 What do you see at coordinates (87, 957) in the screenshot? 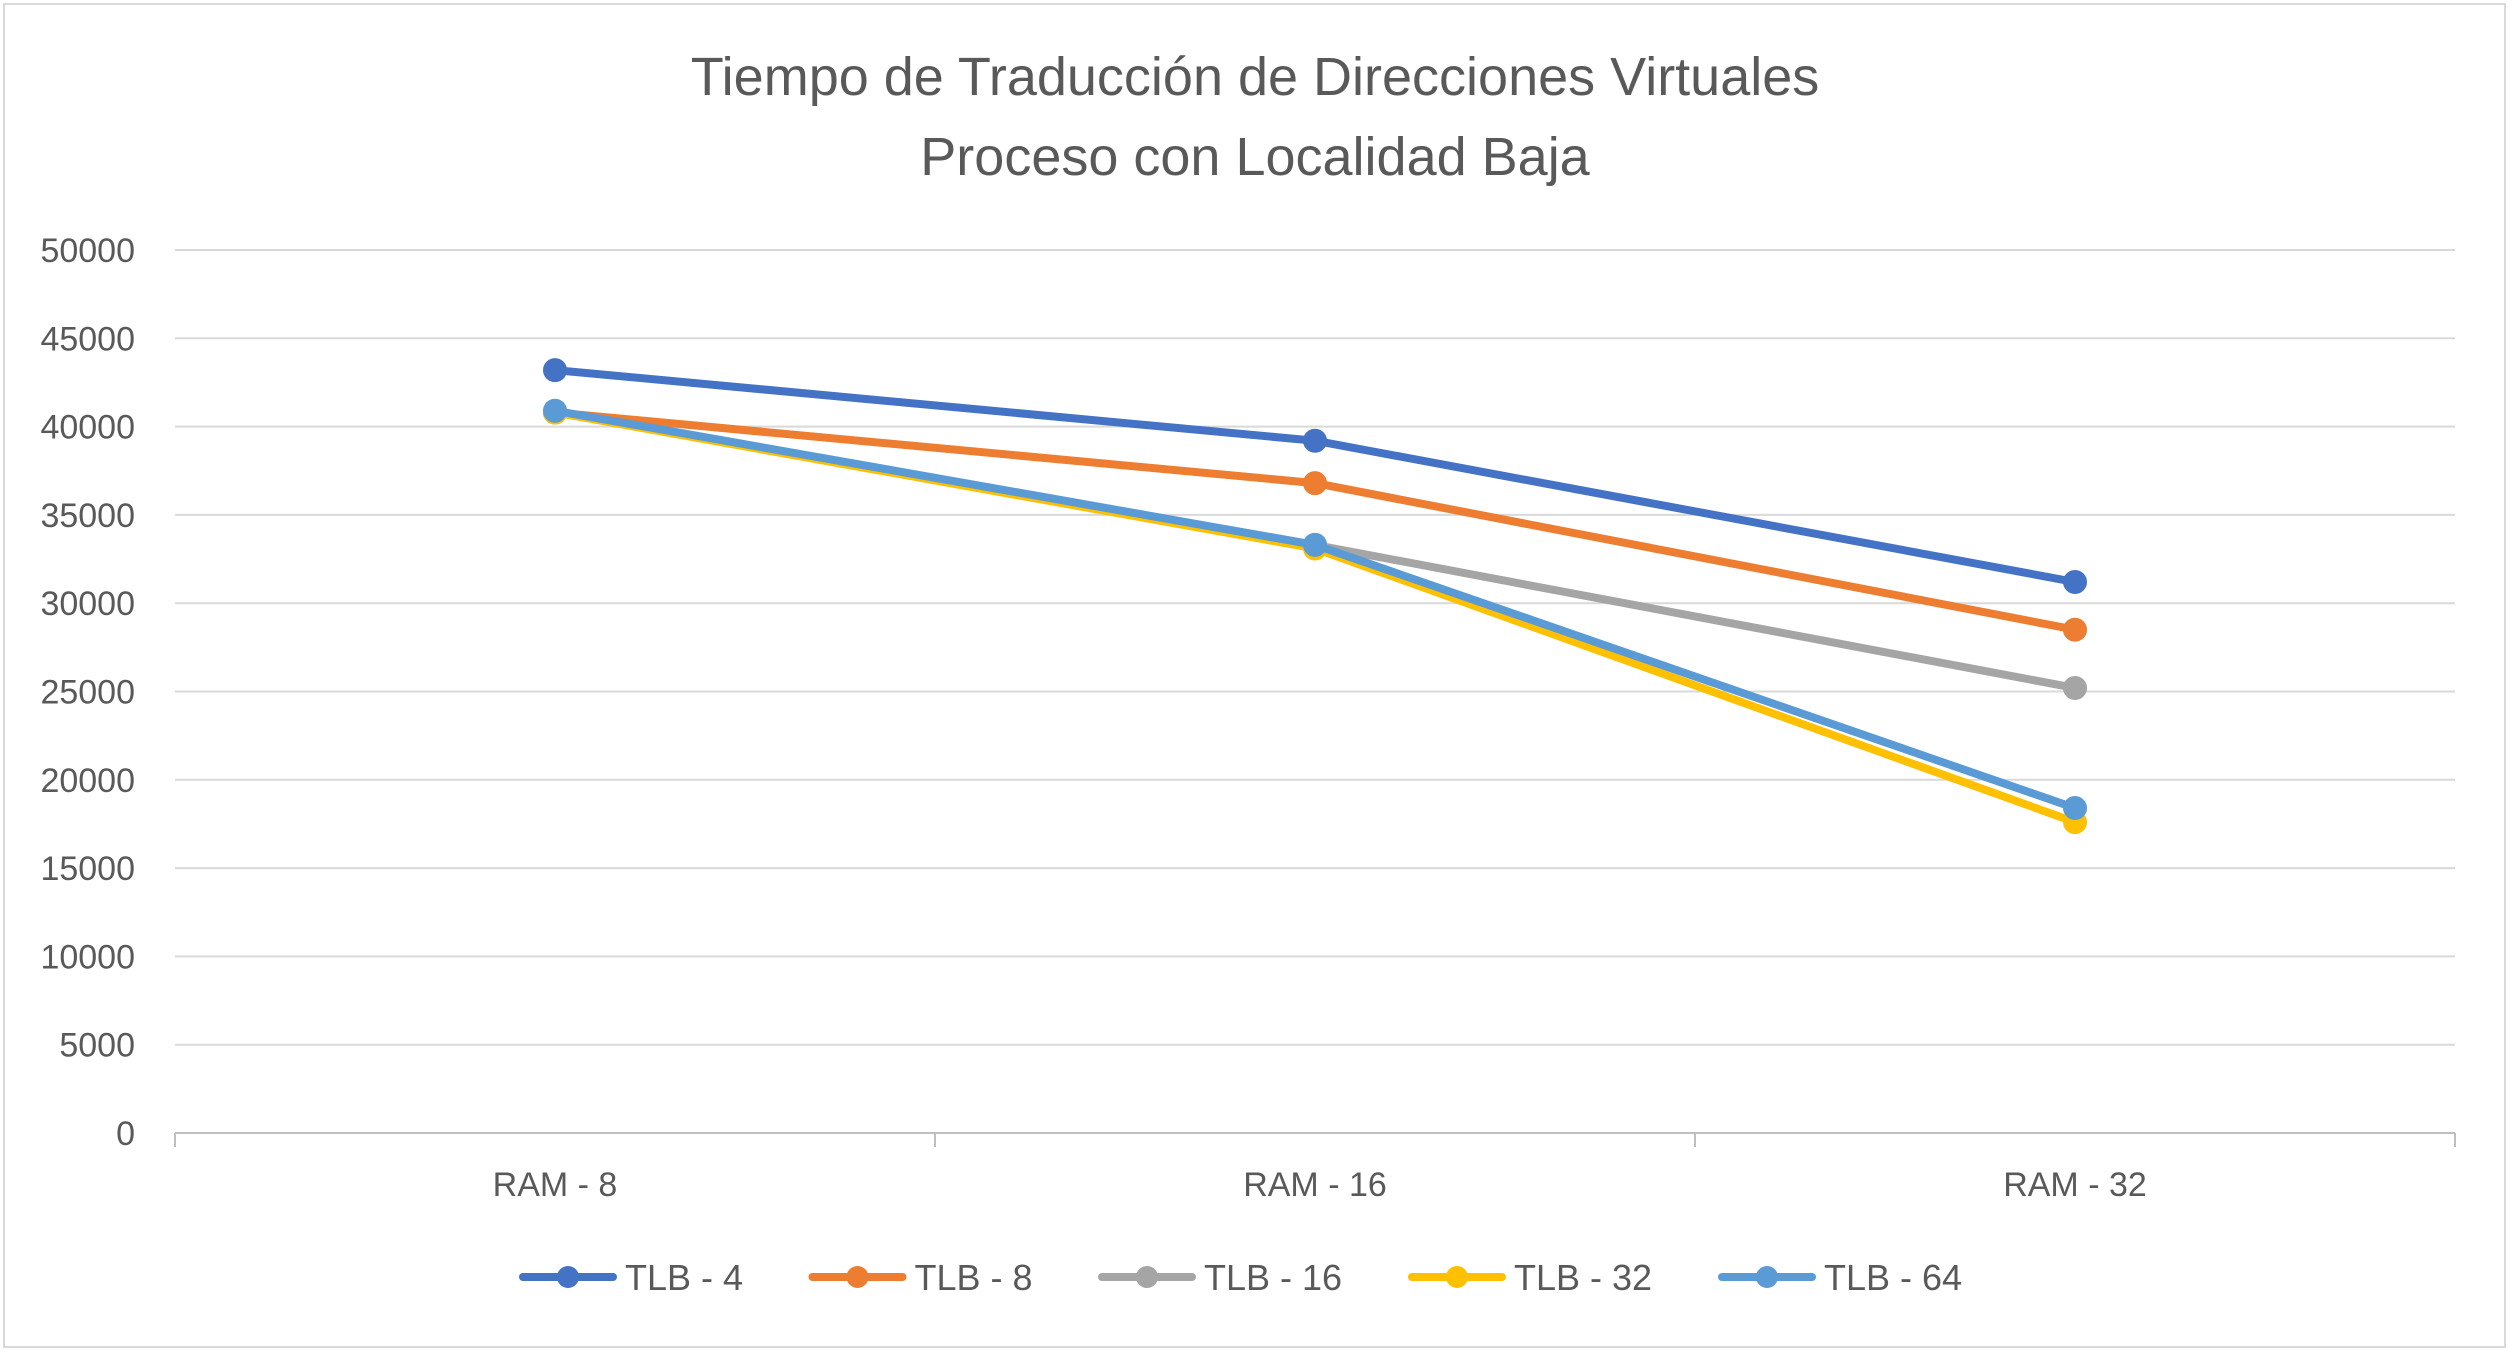
I see `y-tick-label: 10000` at bounding box center [87, 957].